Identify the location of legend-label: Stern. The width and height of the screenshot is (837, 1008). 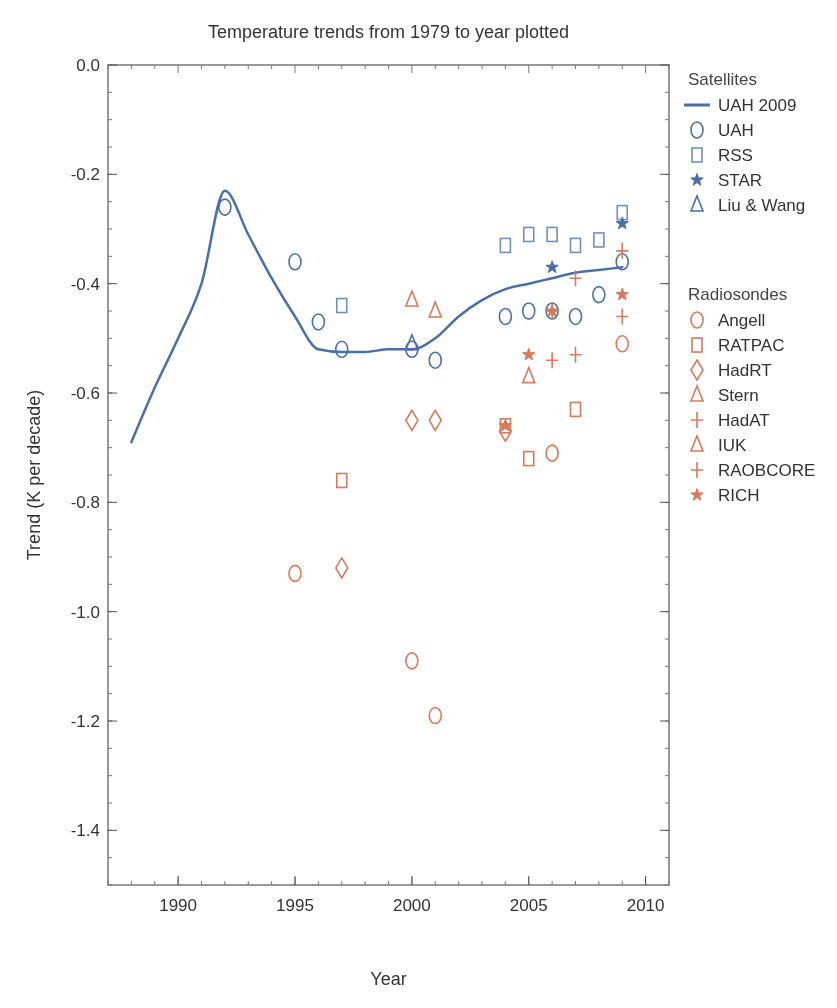
(738, 395).